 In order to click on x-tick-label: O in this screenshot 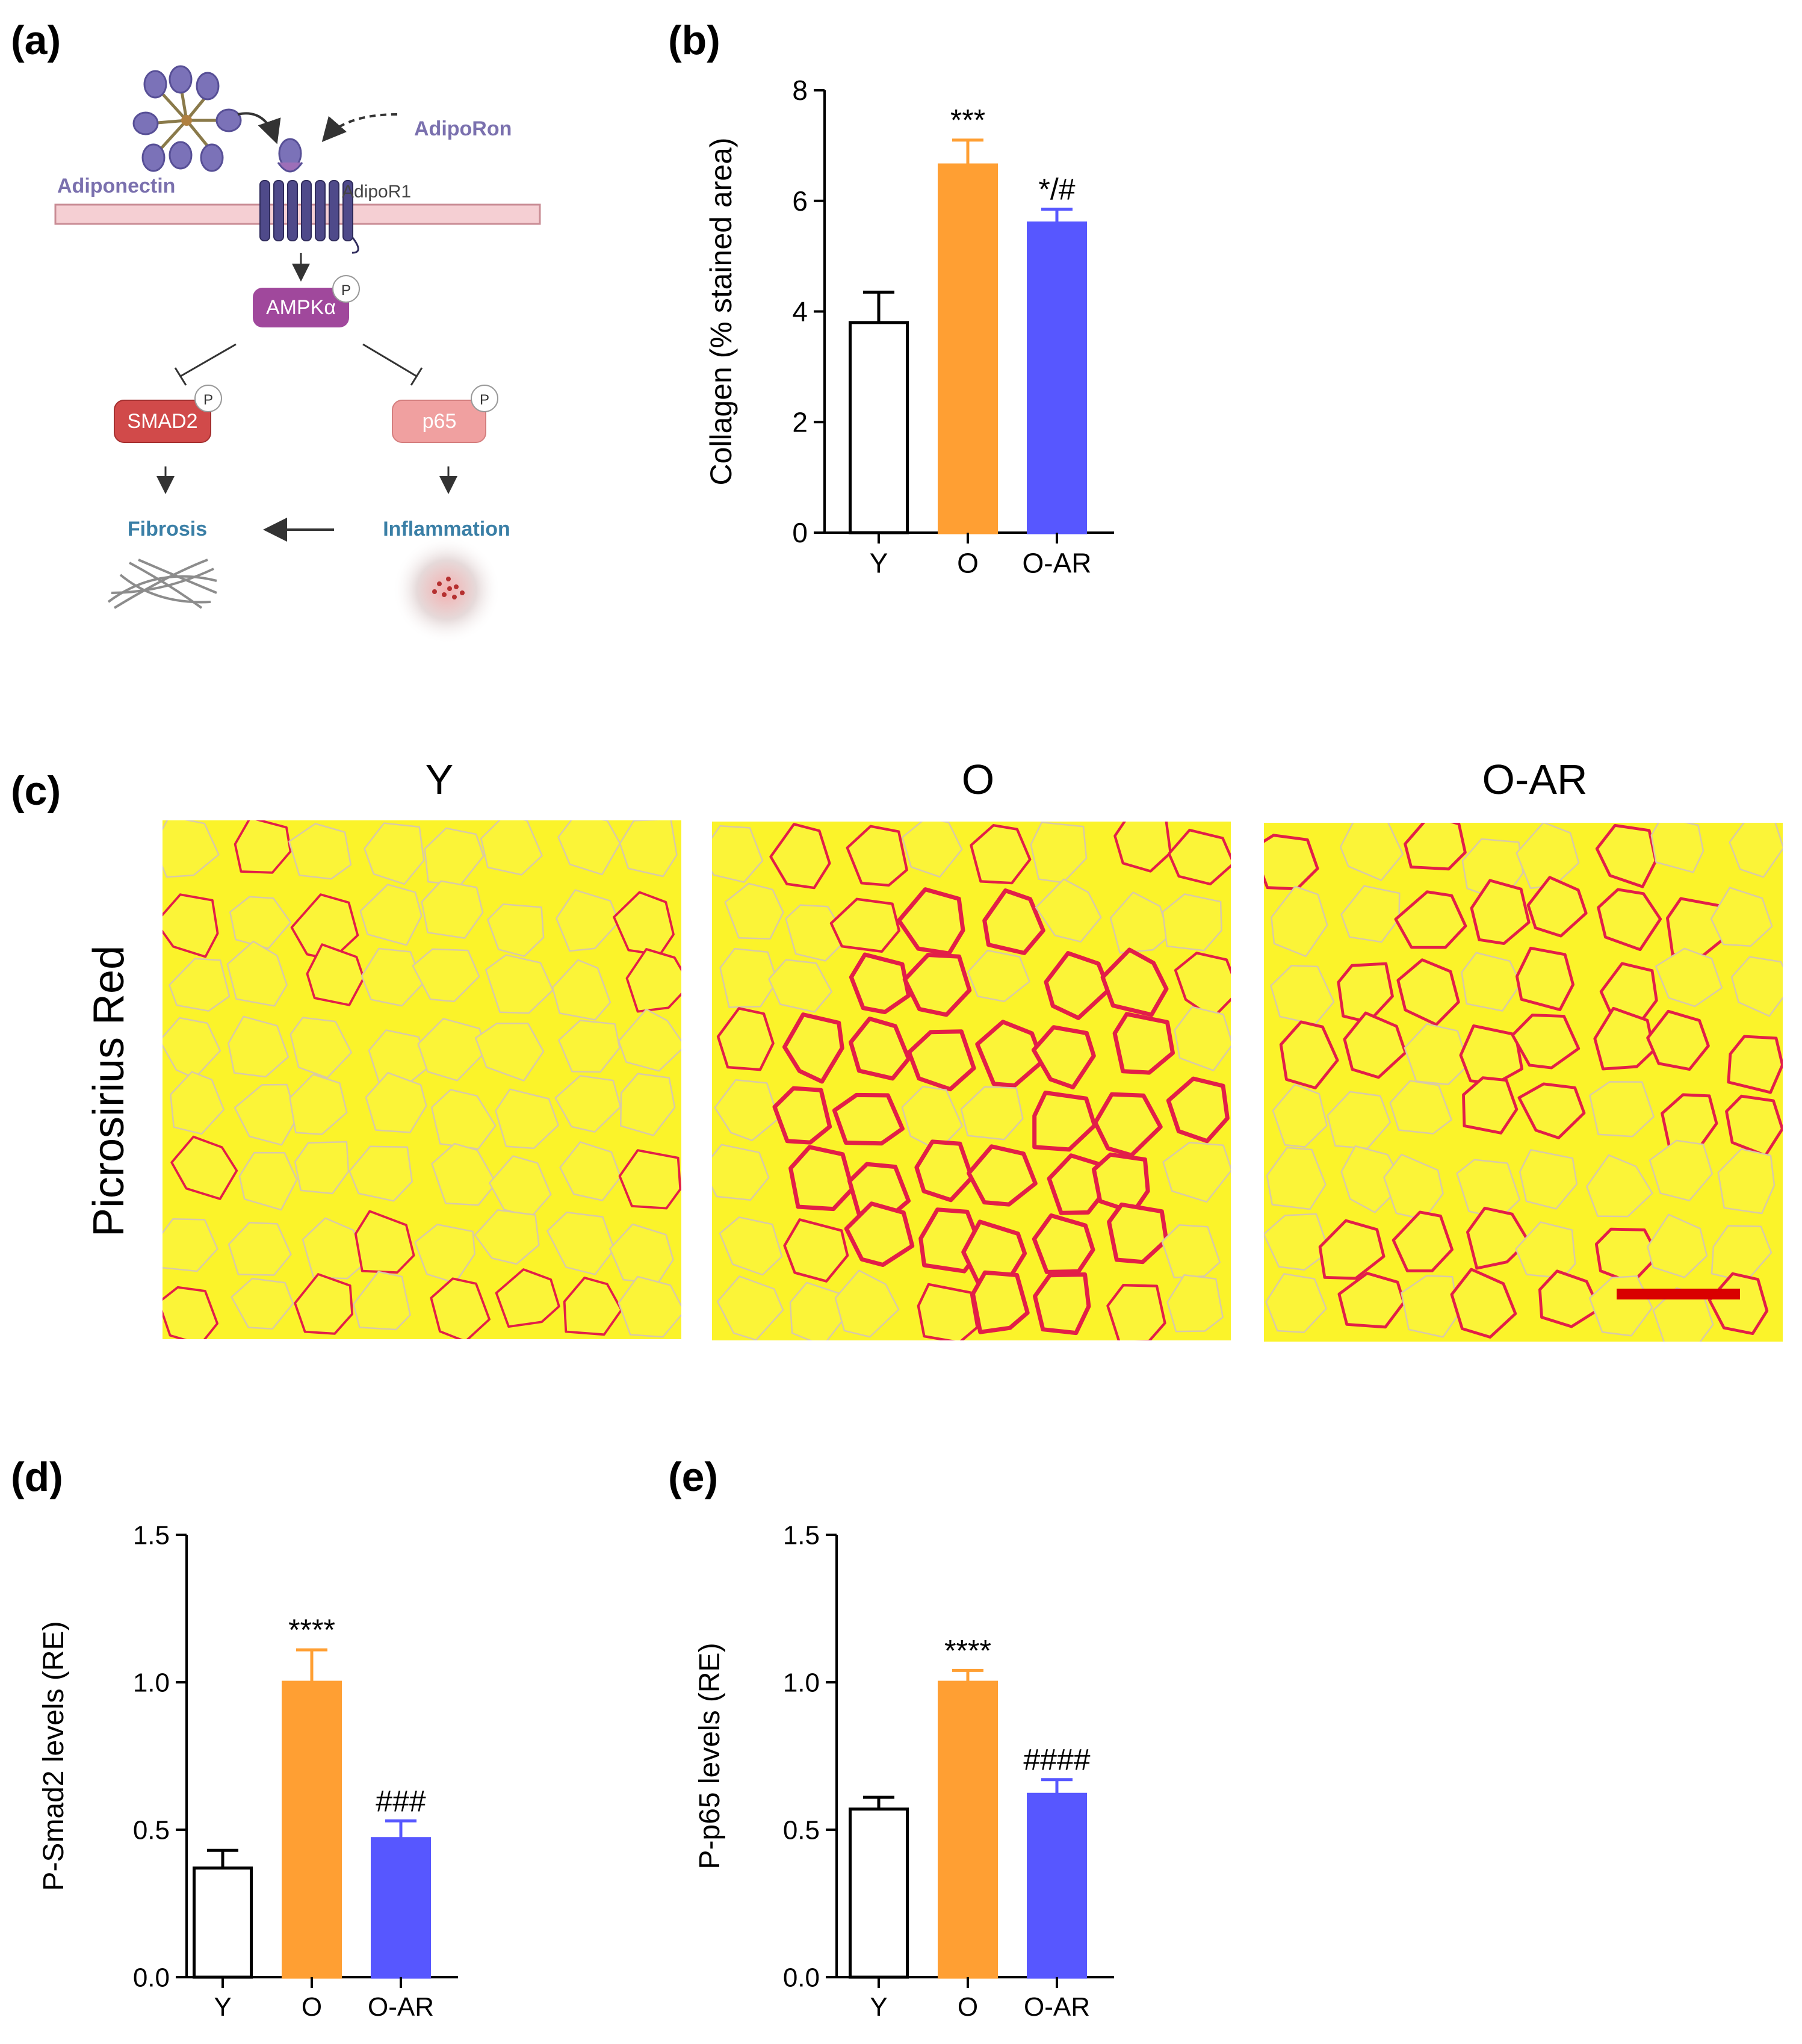, I will do `click(312, 2007)`.